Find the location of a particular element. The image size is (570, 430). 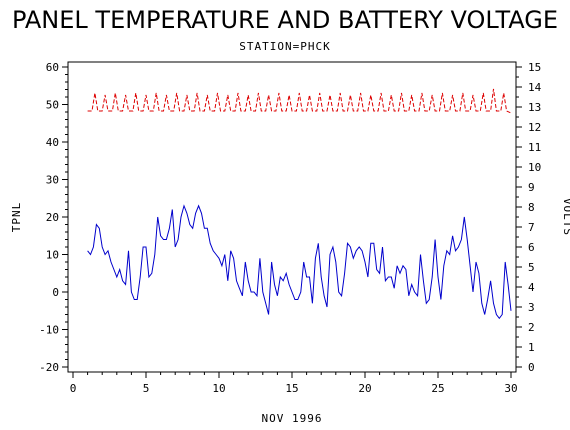

x-tick-label: 15 is located at coordinates (291, 388).